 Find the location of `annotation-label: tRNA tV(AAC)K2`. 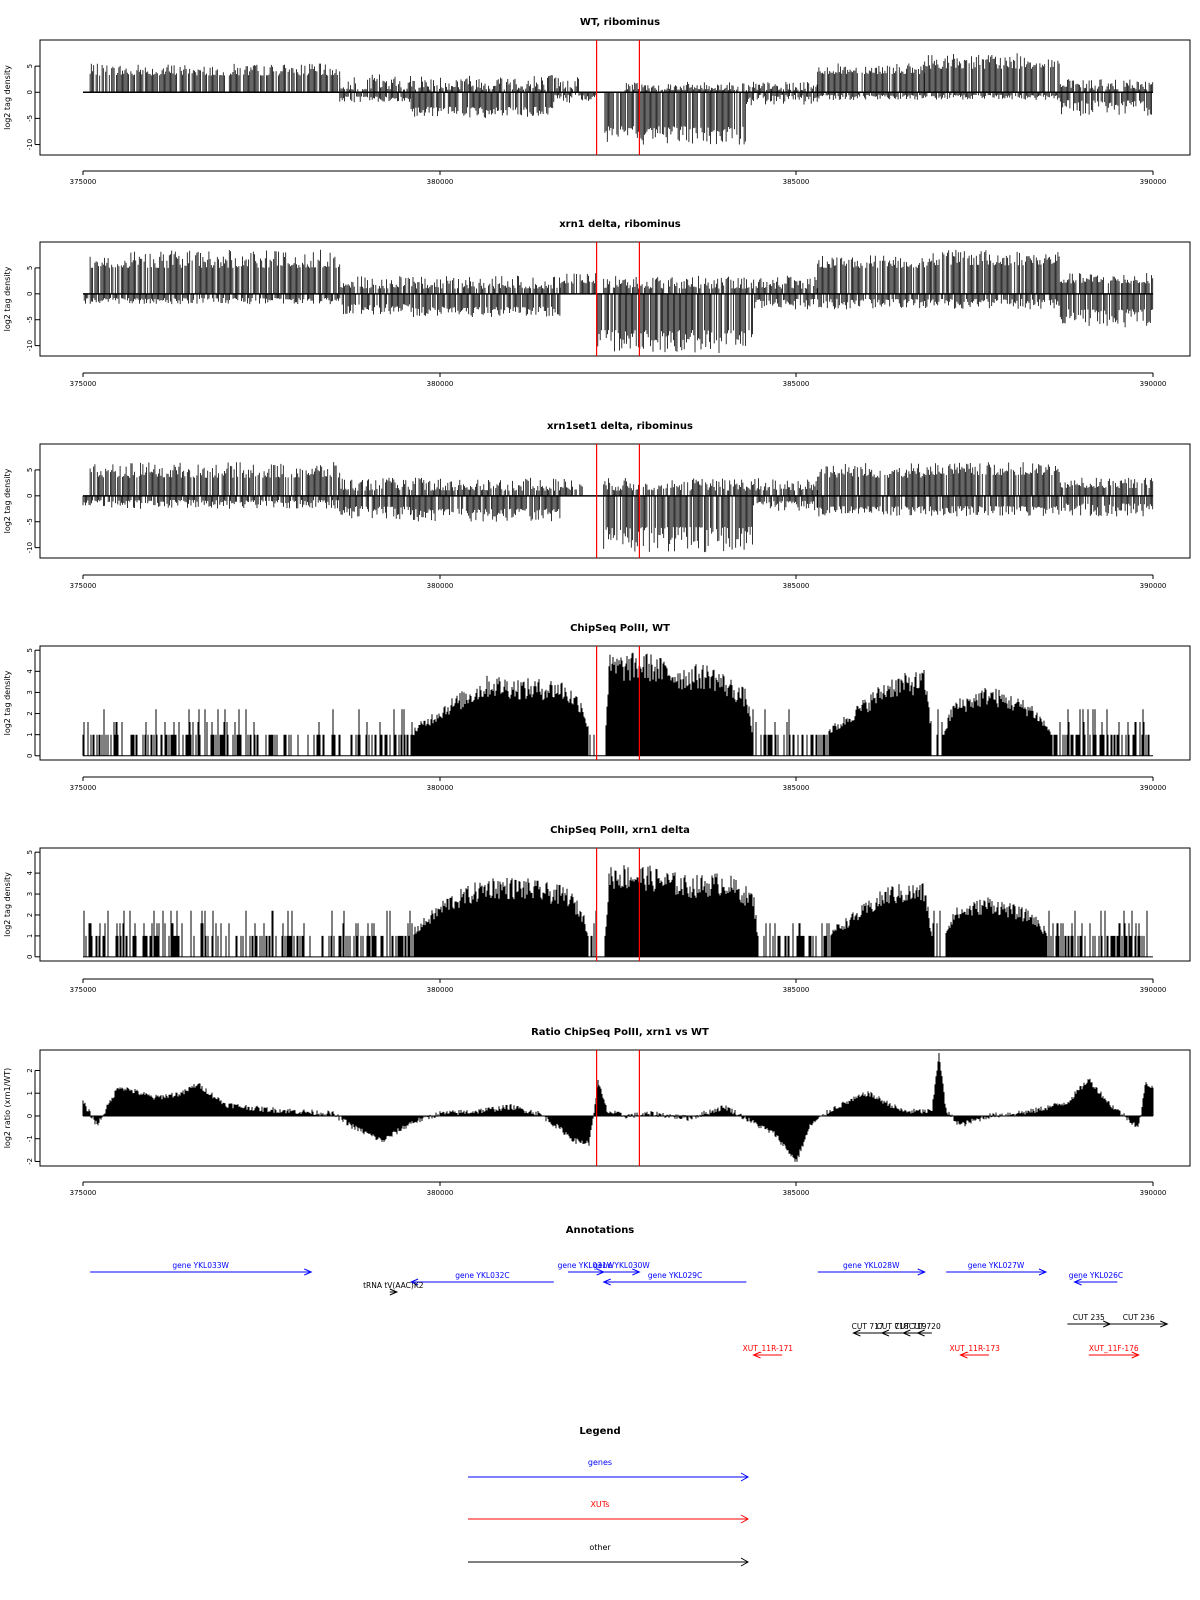

annotation-label: tRNA tV(AAC)K2 is located at coordinates (393, 1285).